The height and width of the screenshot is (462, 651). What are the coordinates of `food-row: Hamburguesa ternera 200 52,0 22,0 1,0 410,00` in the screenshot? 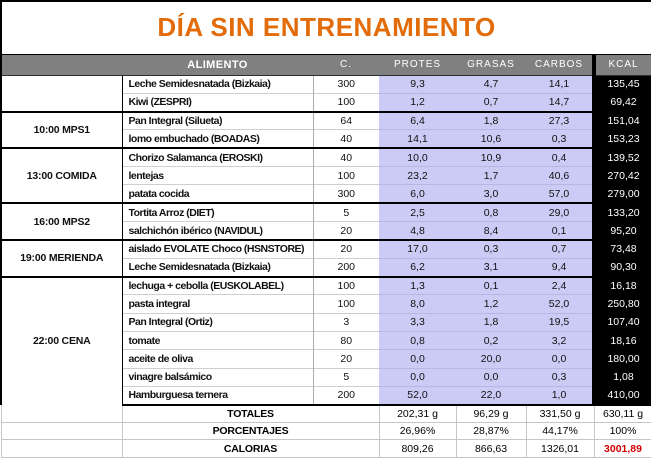 It's located at (326, 396).